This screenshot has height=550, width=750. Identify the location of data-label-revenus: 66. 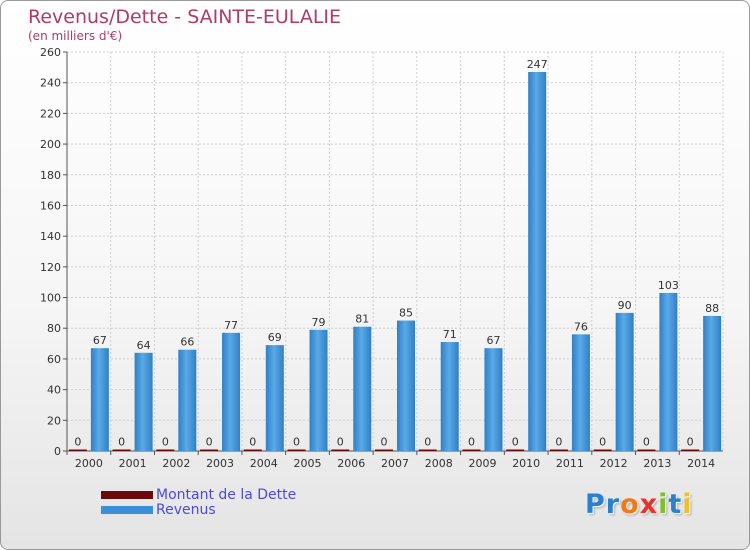
(187, 342).